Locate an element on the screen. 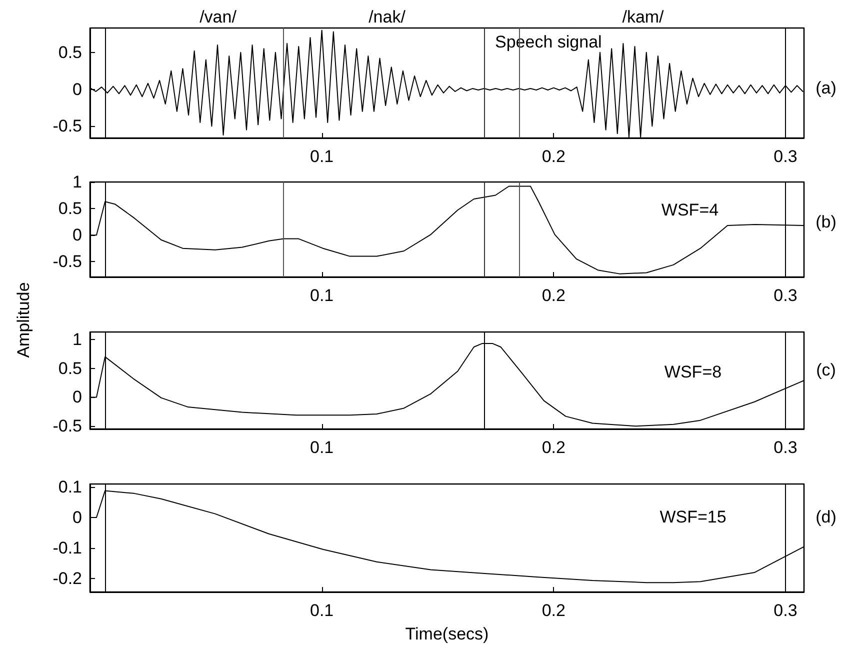  annotation: WSF=8 is located at coordinates (693, 372).